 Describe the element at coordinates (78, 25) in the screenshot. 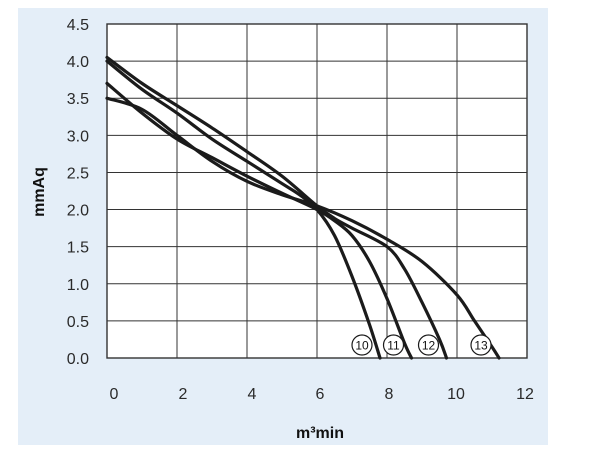

I see `y-tick-label: 4.5` at that location.